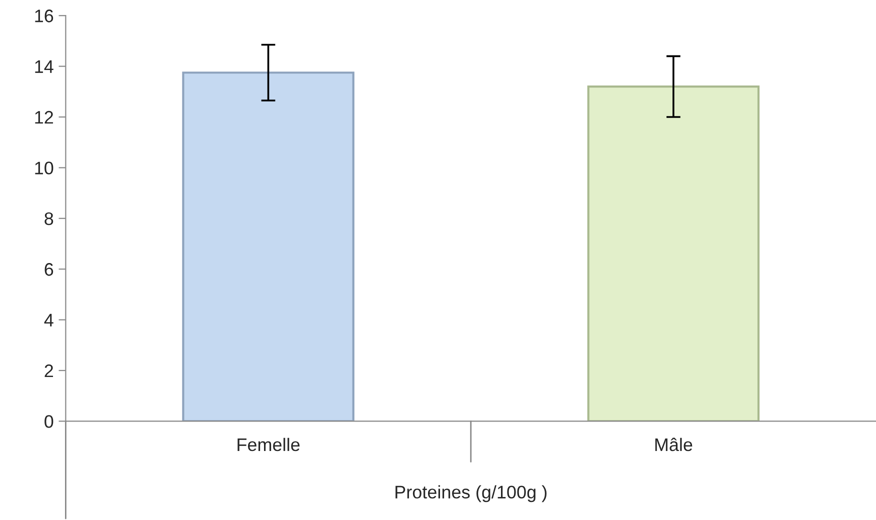  I want to click on y-tick-label: 2, so click(48, 371).